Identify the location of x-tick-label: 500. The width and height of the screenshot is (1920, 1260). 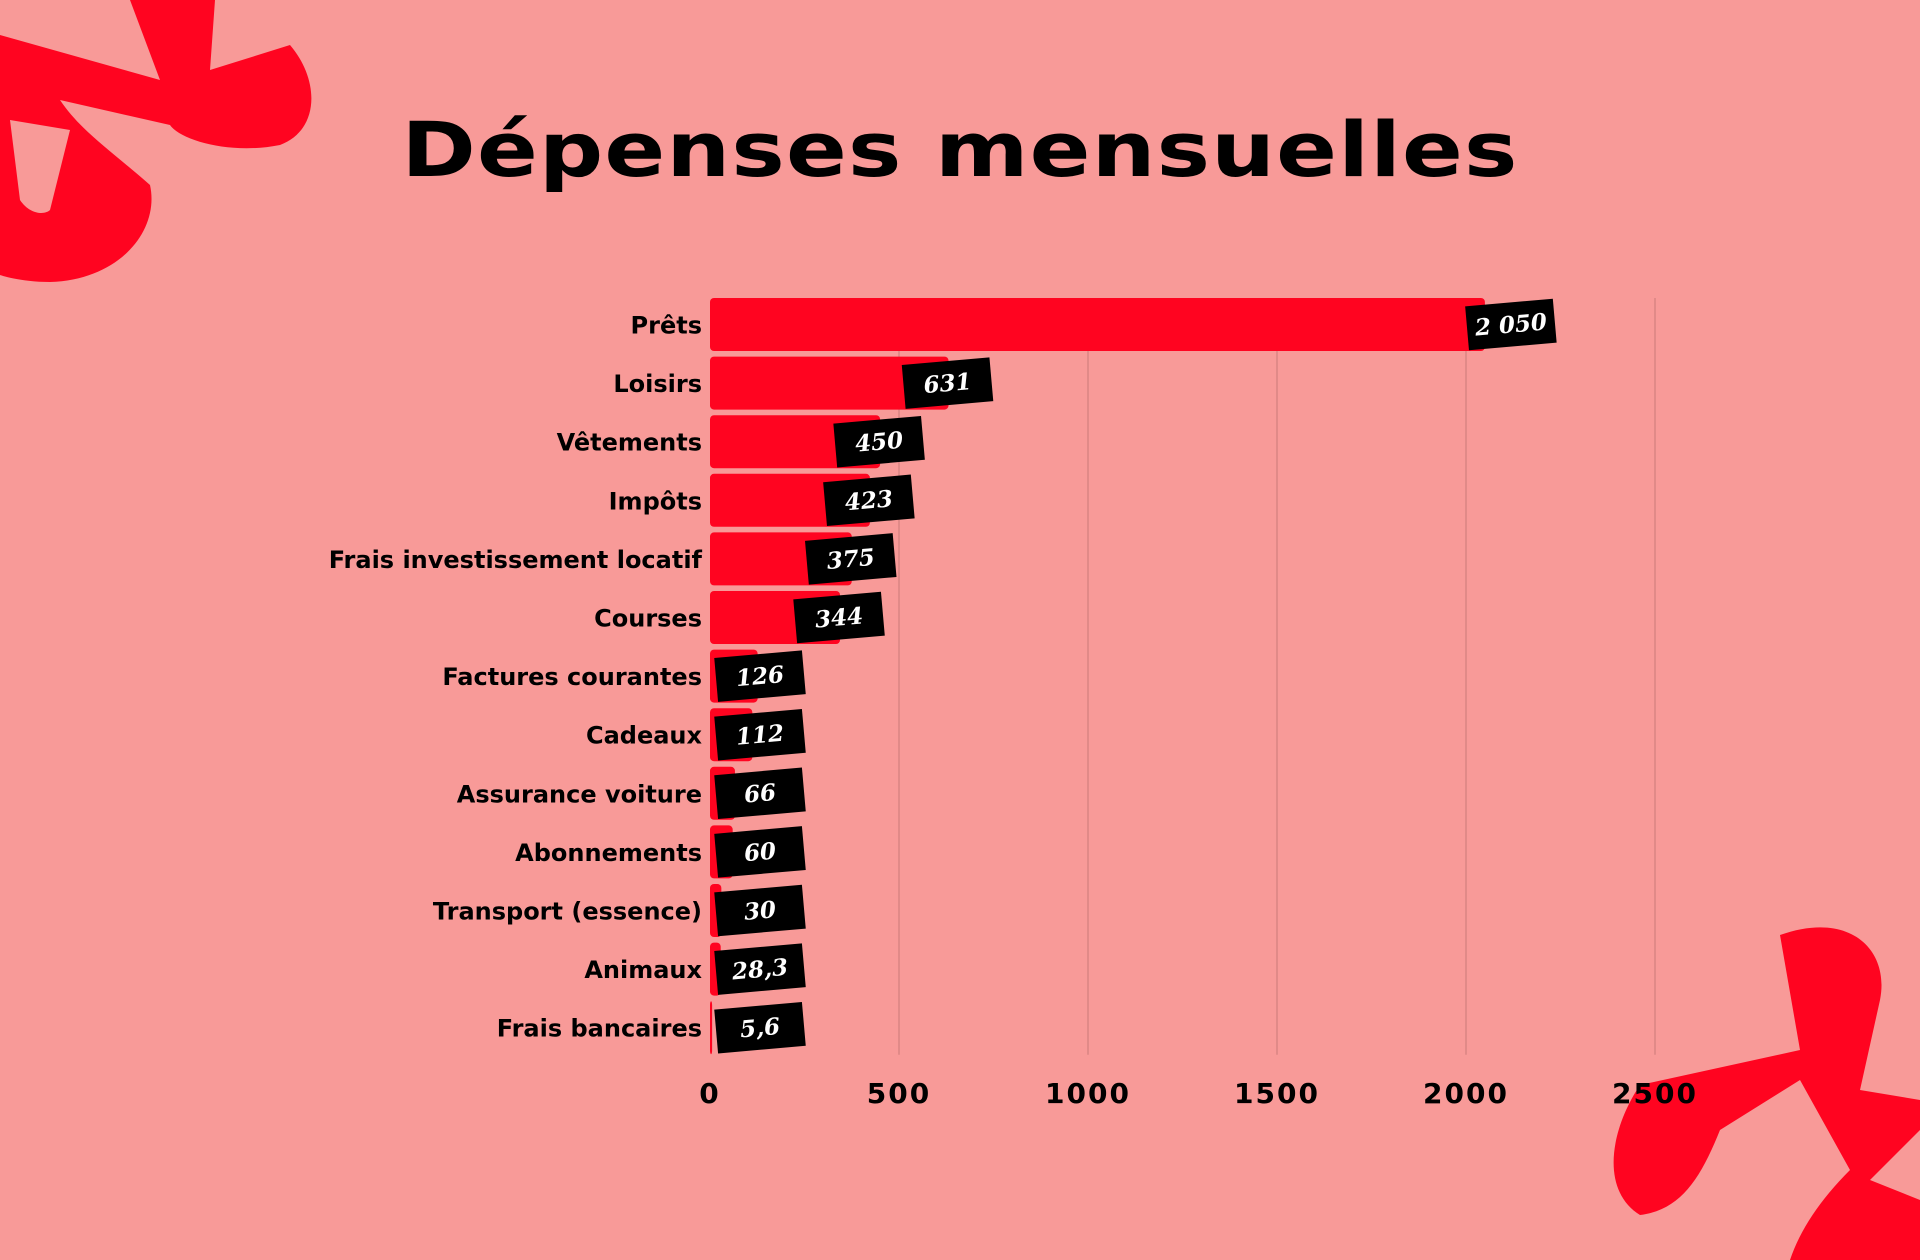
(899, 1093).